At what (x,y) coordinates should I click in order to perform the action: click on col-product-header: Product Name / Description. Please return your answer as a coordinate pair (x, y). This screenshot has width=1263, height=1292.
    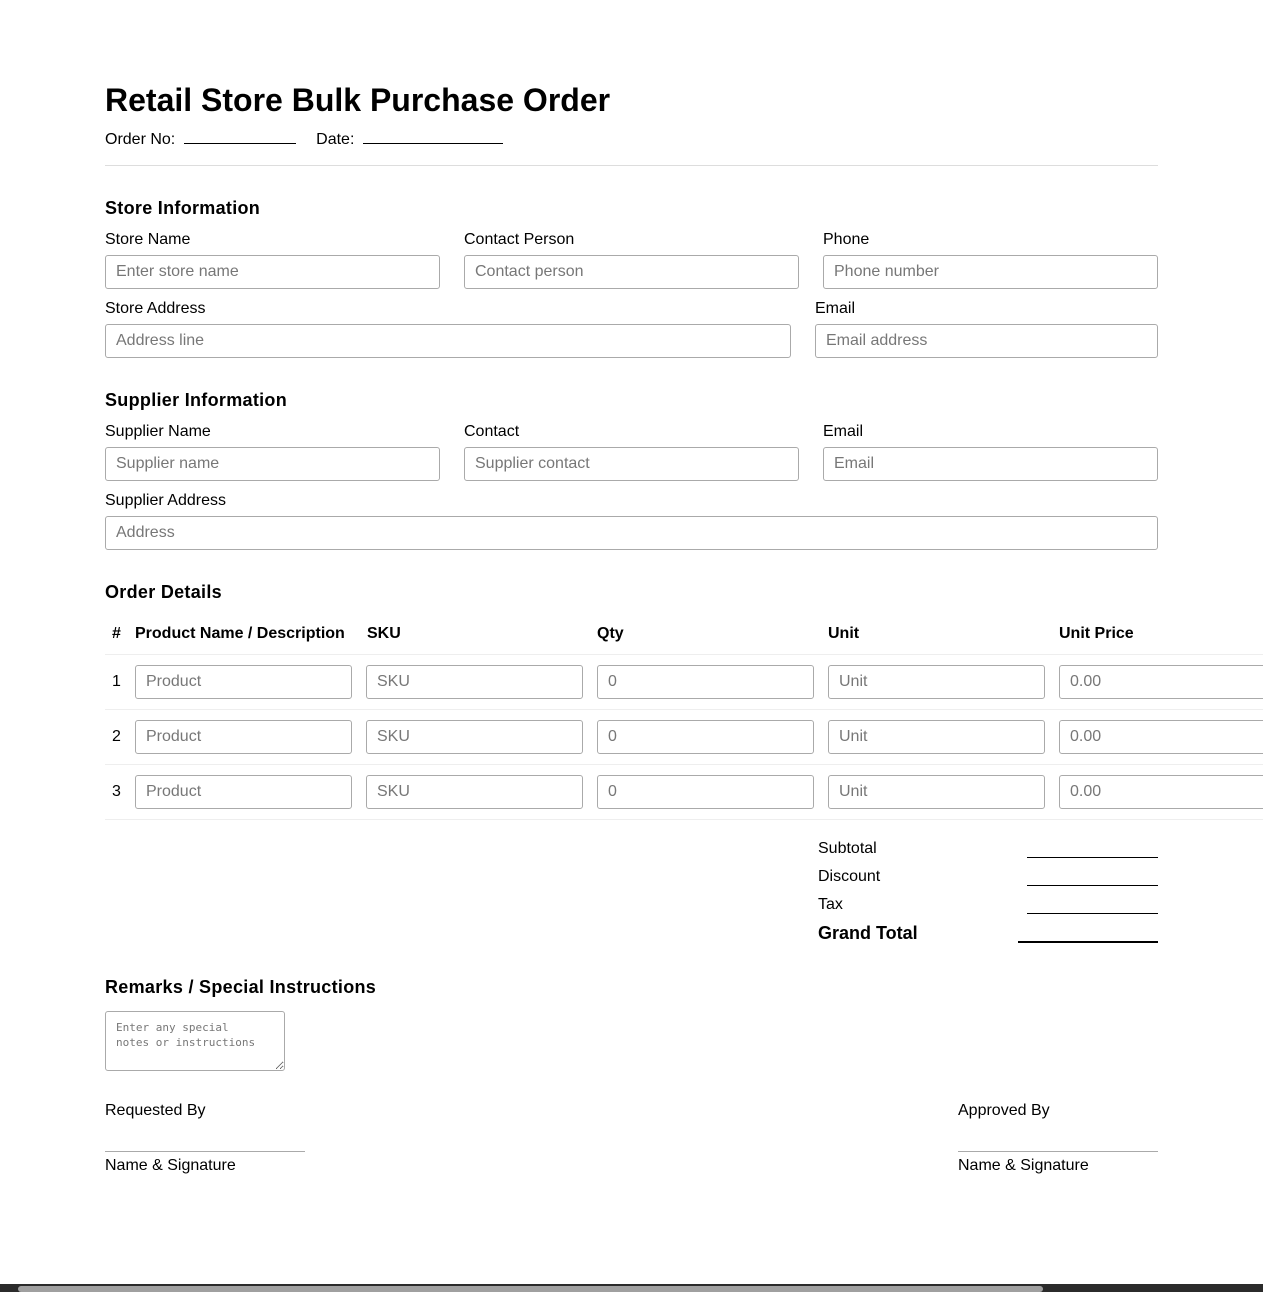
    Looking at the image, I should click on (240, 633).